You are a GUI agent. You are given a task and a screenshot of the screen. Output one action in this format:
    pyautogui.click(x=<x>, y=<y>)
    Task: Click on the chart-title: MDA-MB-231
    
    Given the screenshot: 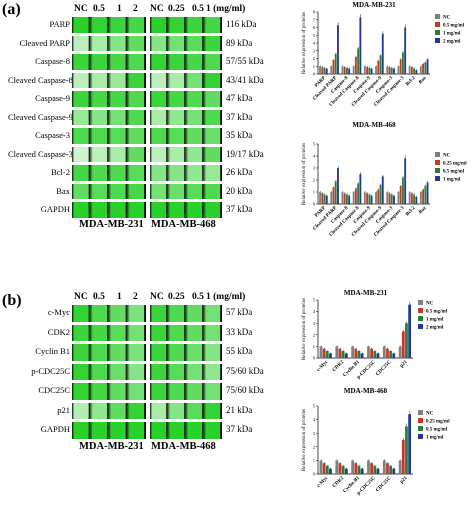 What is the action you would take?
    pyautogui.click(x=366, y=293)
    